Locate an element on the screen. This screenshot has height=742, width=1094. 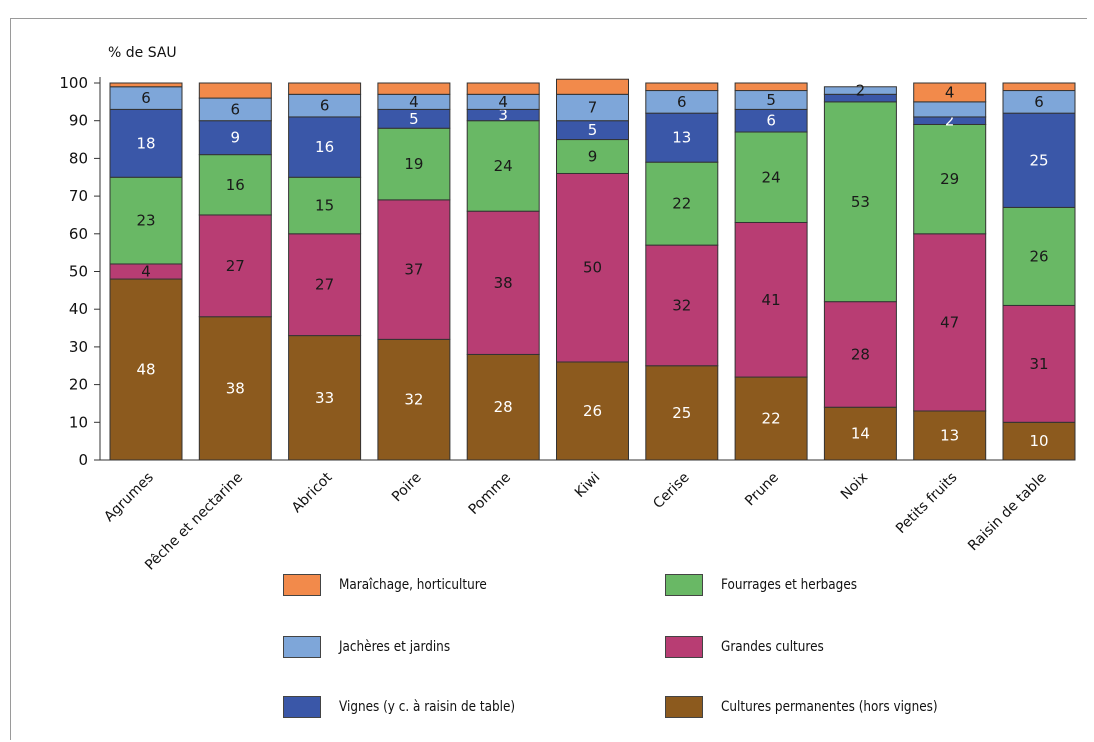
data-label: 23 is located at coordinates (145, 221).